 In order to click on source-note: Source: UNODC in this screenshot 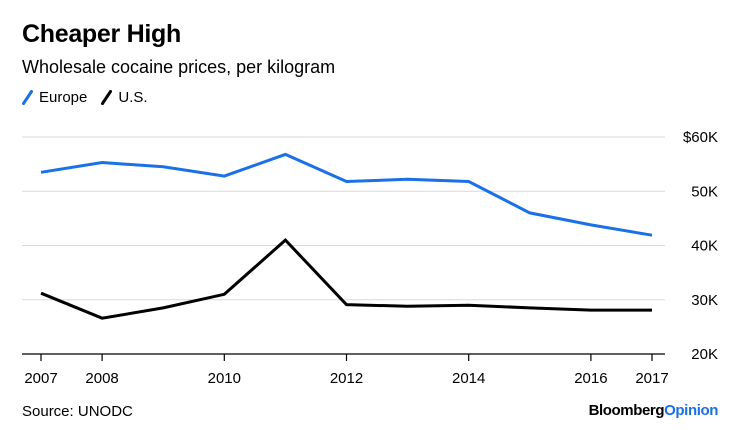, I will do `click(77, 411)`.